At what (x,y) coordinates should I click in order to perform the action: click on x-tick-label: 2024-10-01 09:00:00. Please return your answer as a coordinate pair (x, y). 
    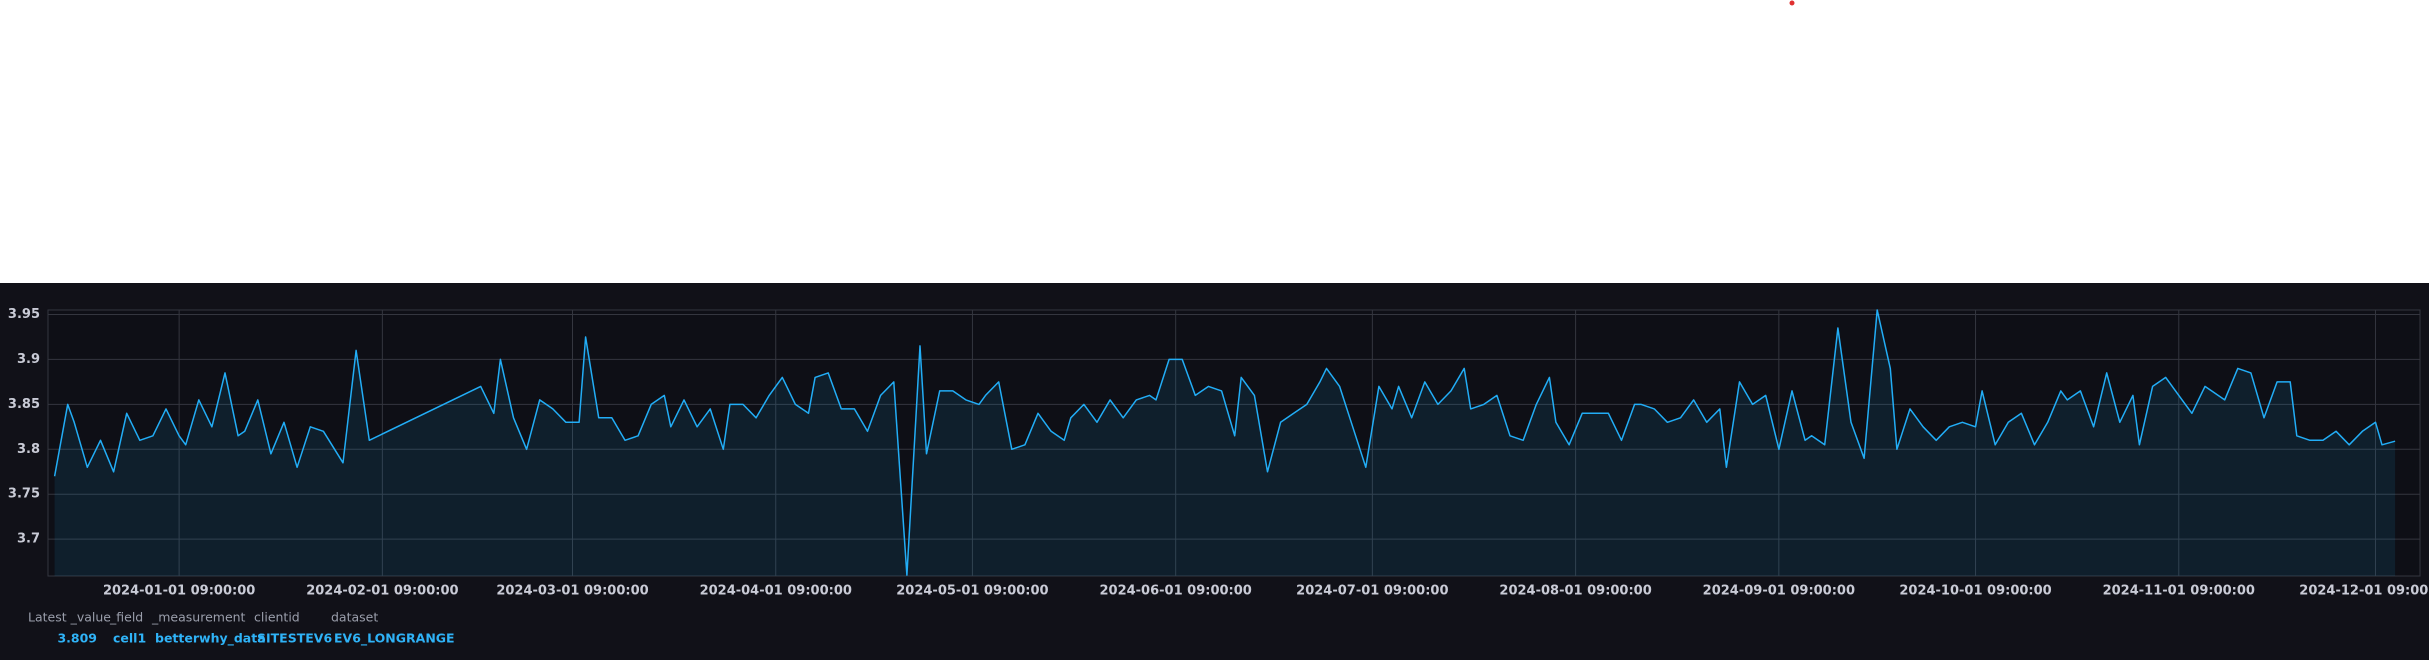
    Looking at the image, I should click on (1975, 591).